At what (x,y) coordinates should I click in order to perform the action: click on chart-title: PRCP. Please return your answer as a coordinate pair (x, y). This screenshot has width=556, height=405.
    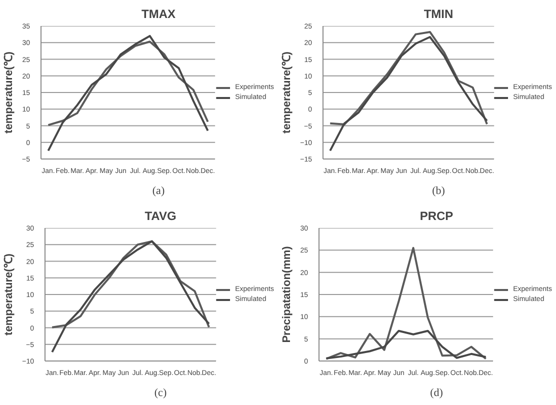
    Looking at the image, I should click on (437, 216).